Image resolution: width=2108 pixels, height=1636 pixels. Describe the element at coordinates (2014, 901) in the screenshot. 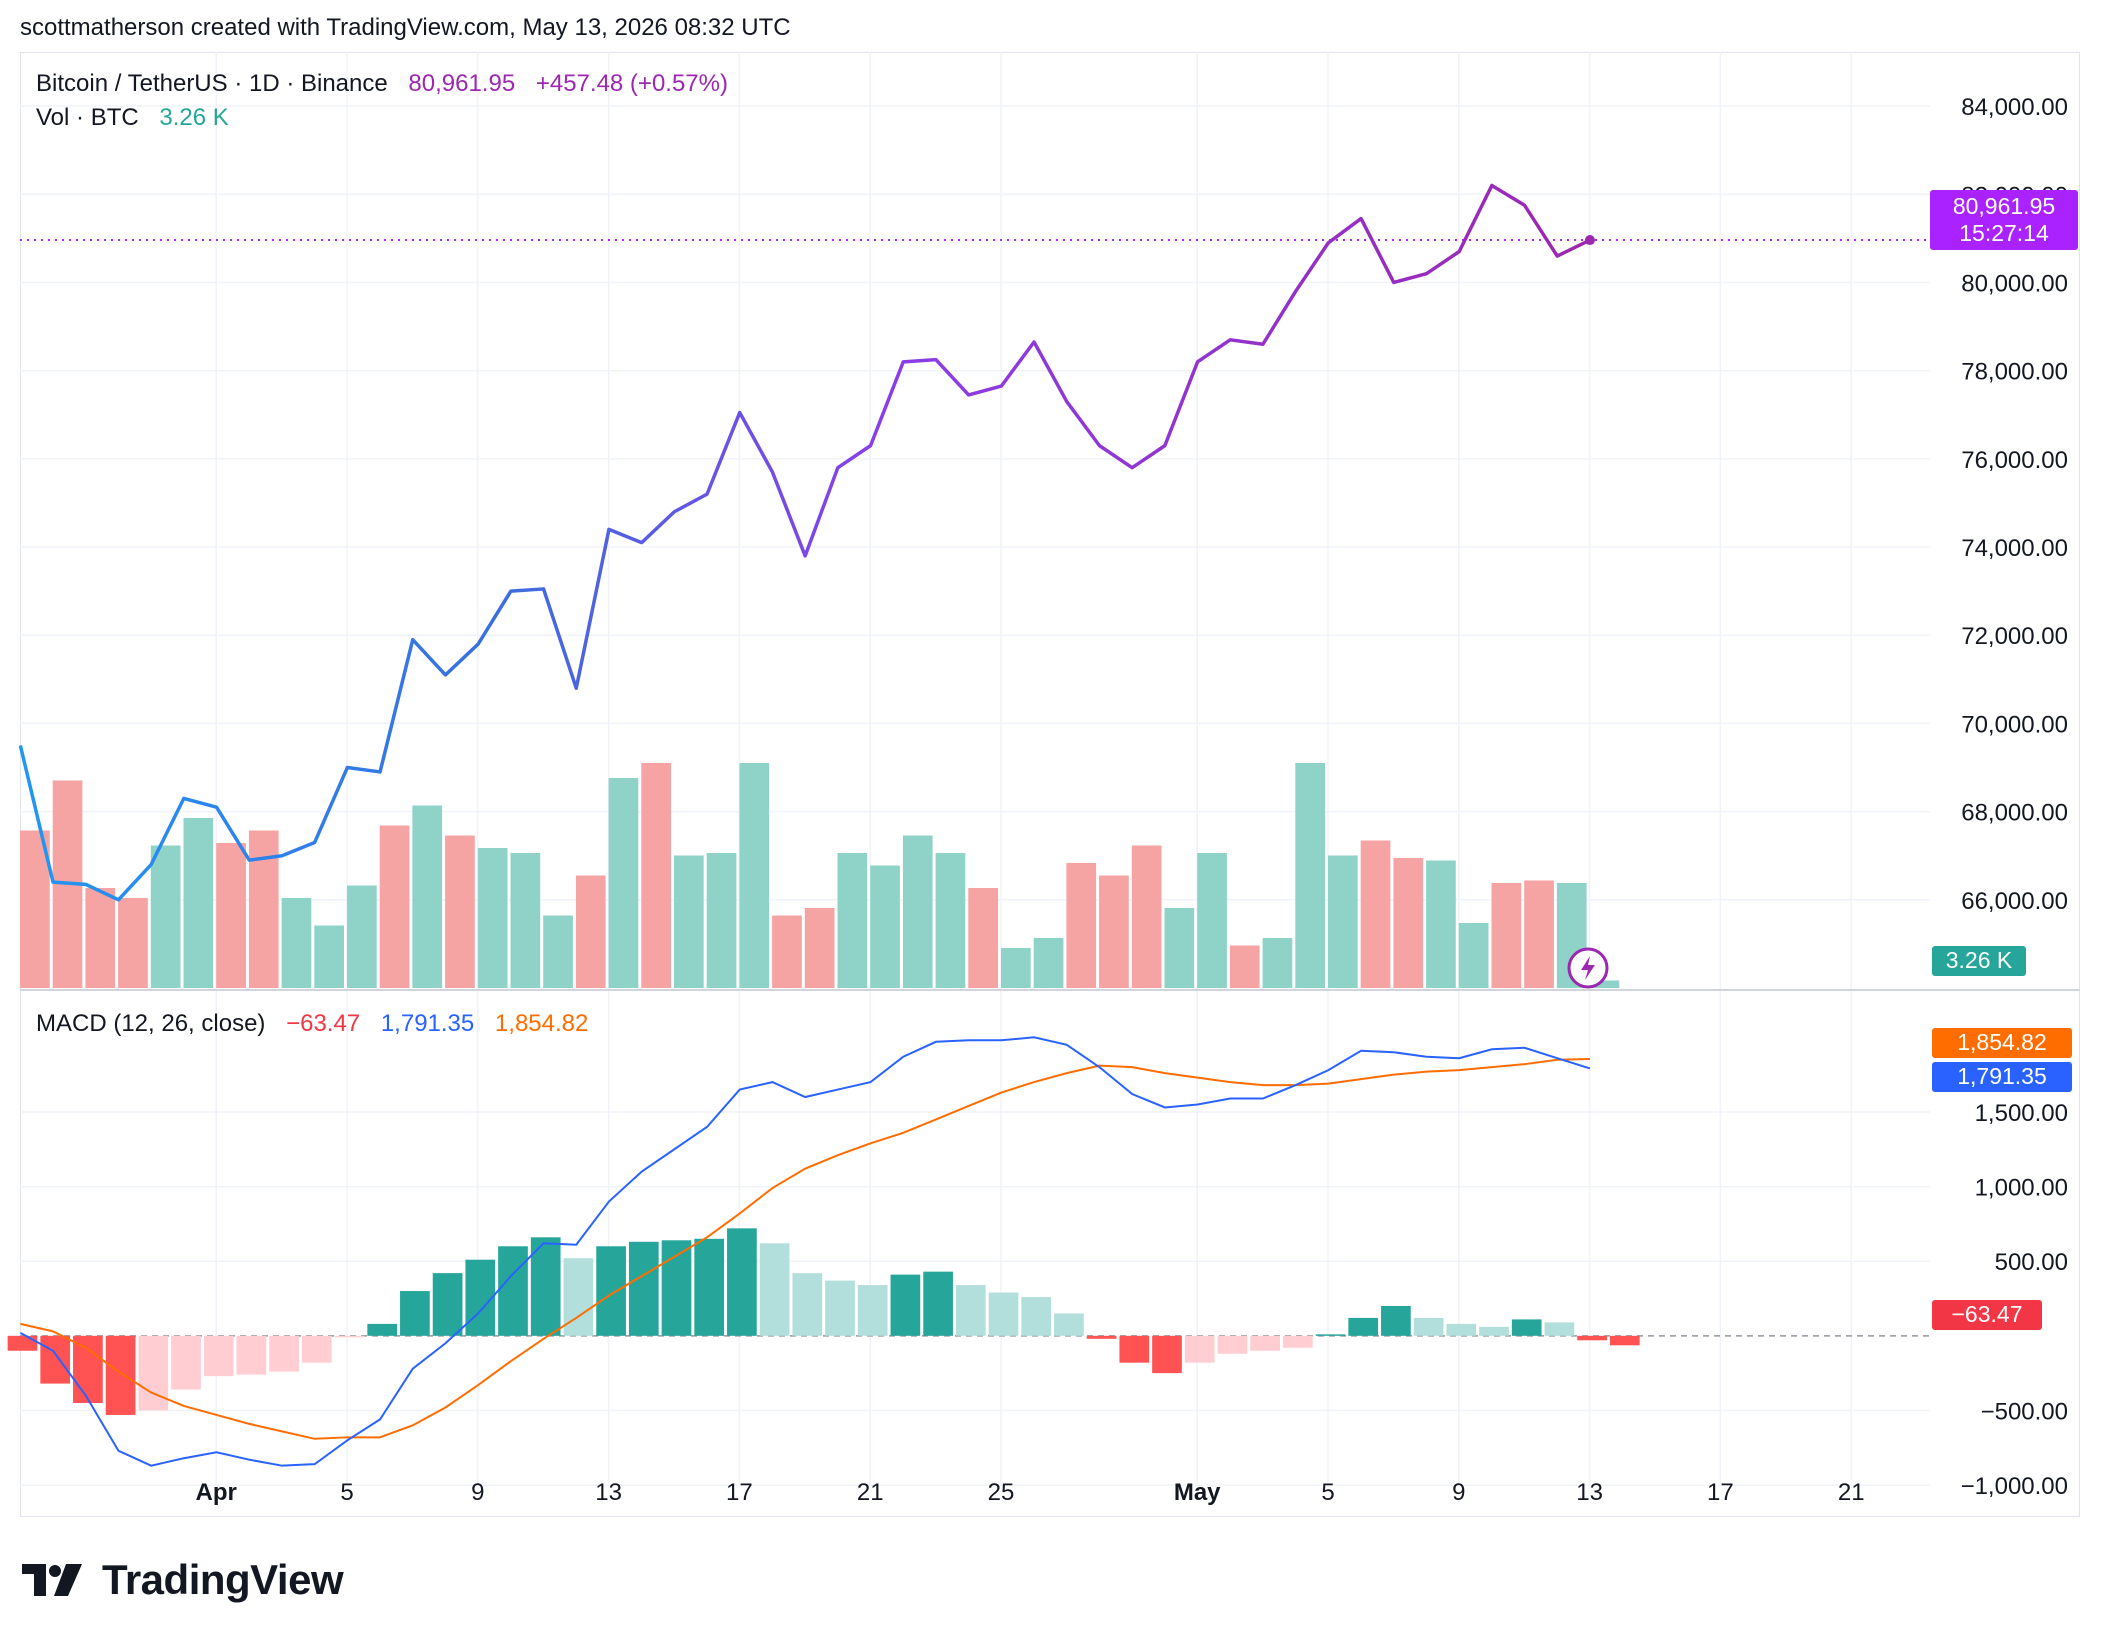

I see `price-tick-label: 66,000.00` at that location.